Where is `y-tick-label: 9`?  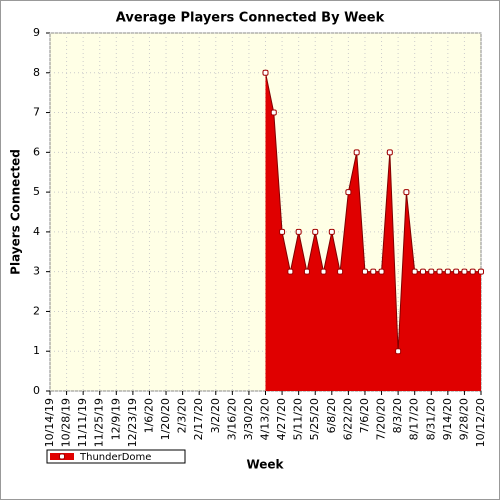 y-tick-label: 9 is located at coordinates (36, 32).